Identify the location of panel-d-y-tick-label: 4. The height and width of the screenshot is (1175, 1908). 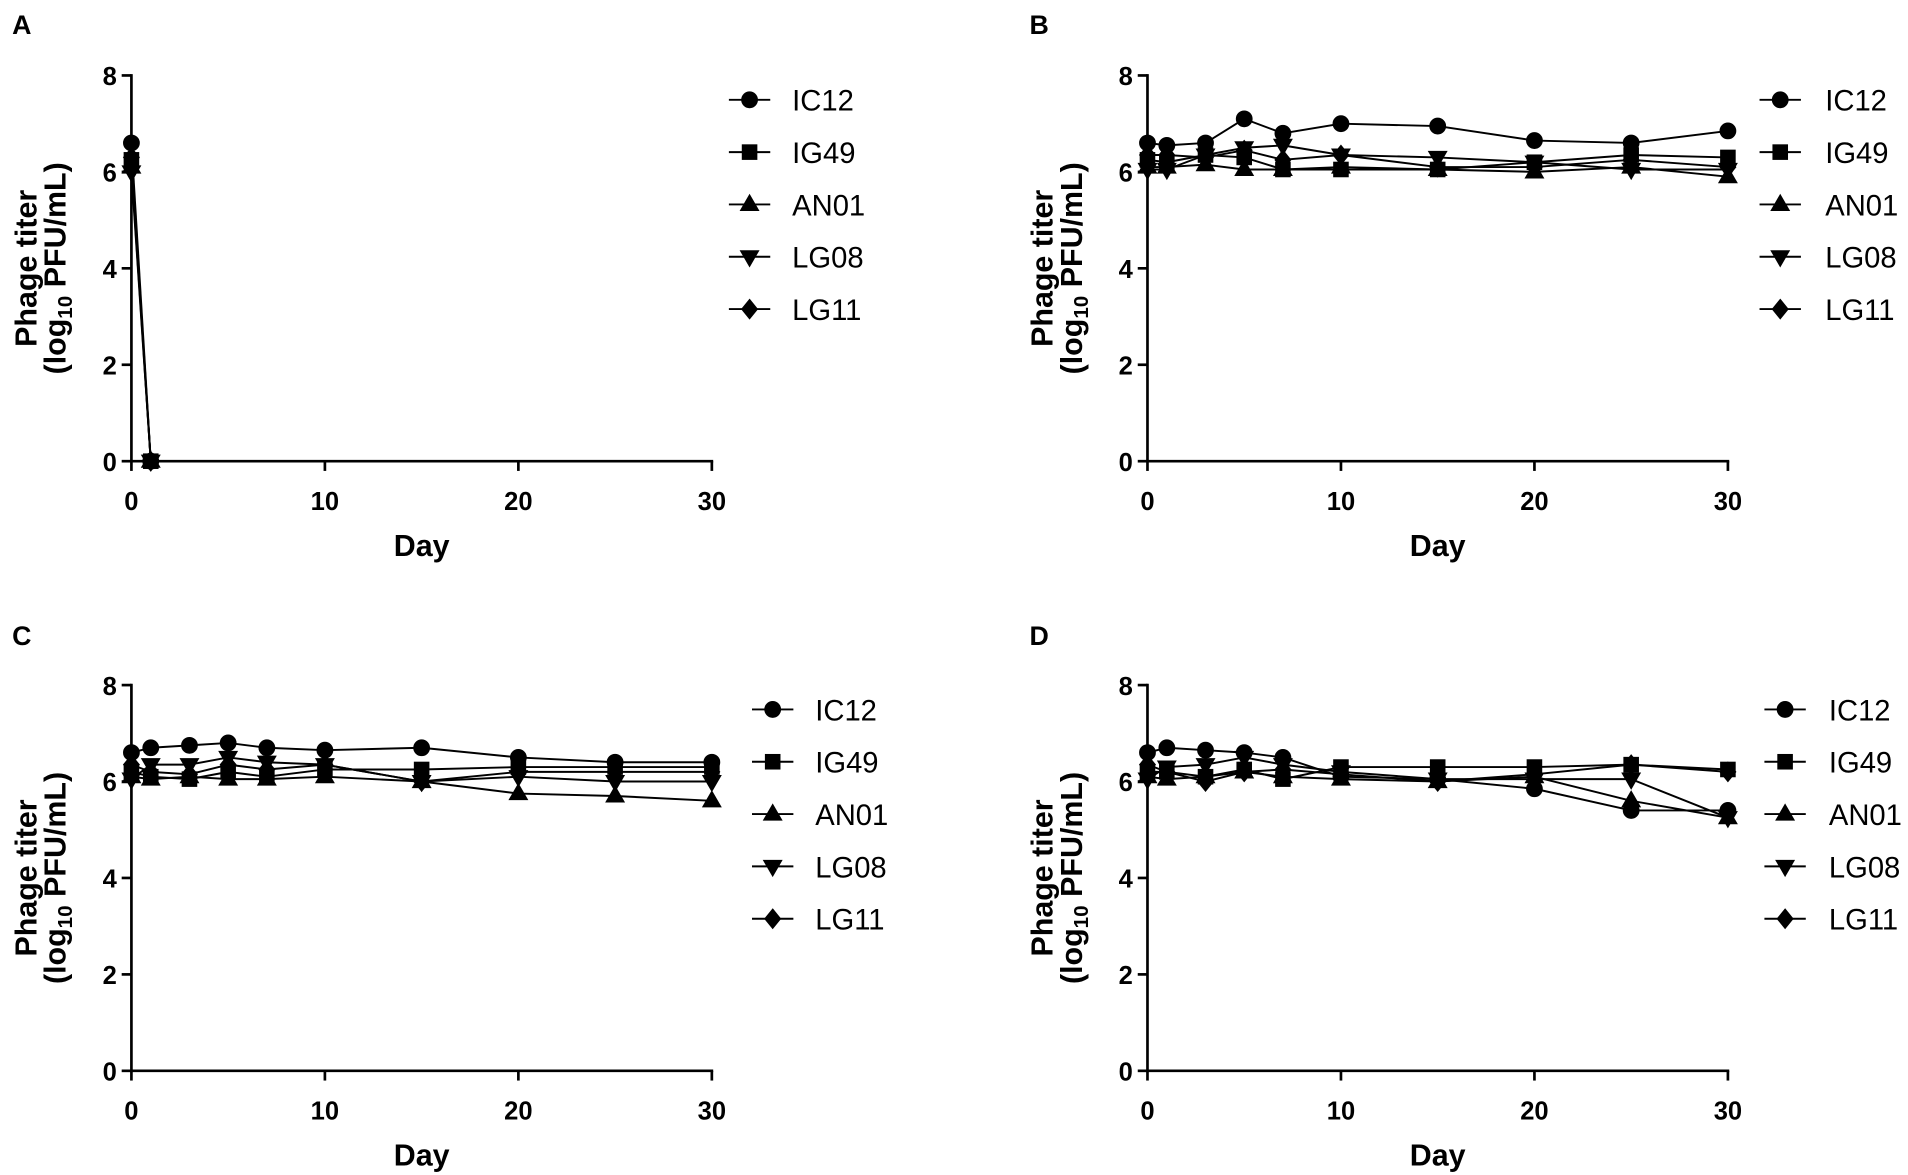
(1126, 880).